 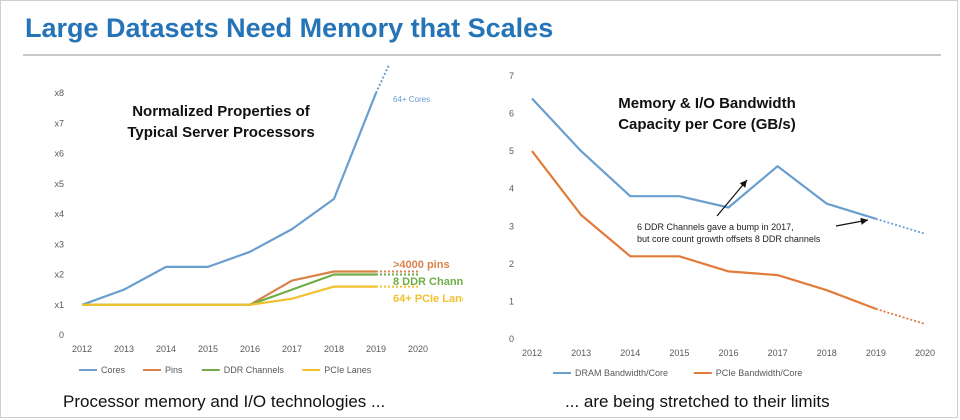 What do you see at coordinates (421, 265) in the screenshot?
I see `series-end-label: >4000 pins` at bounding box center [421, 265].